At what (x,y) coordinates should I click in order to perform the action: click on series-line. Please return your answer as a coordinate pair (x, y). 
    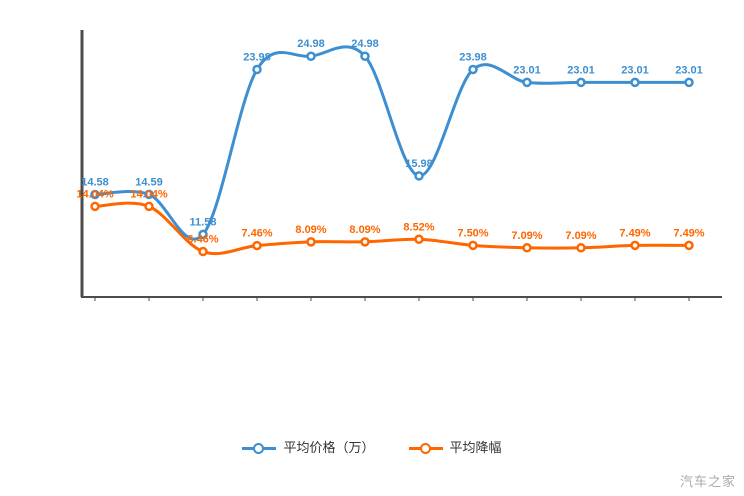
    Looking at the image, I should click on (392, 228).